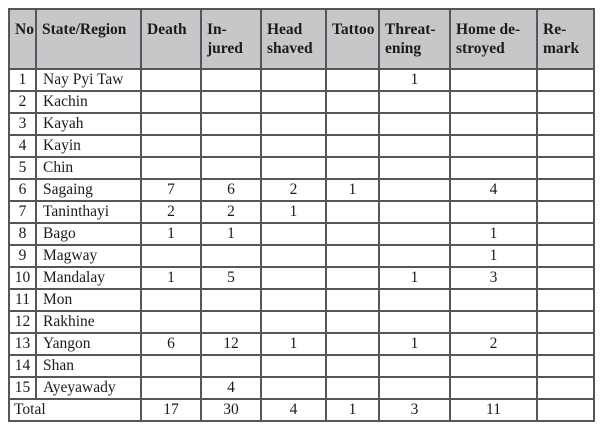  What do you see at coordinates (22, 39) in the screenshot?
I see `header-no: No` at bounding box center [22, 39].